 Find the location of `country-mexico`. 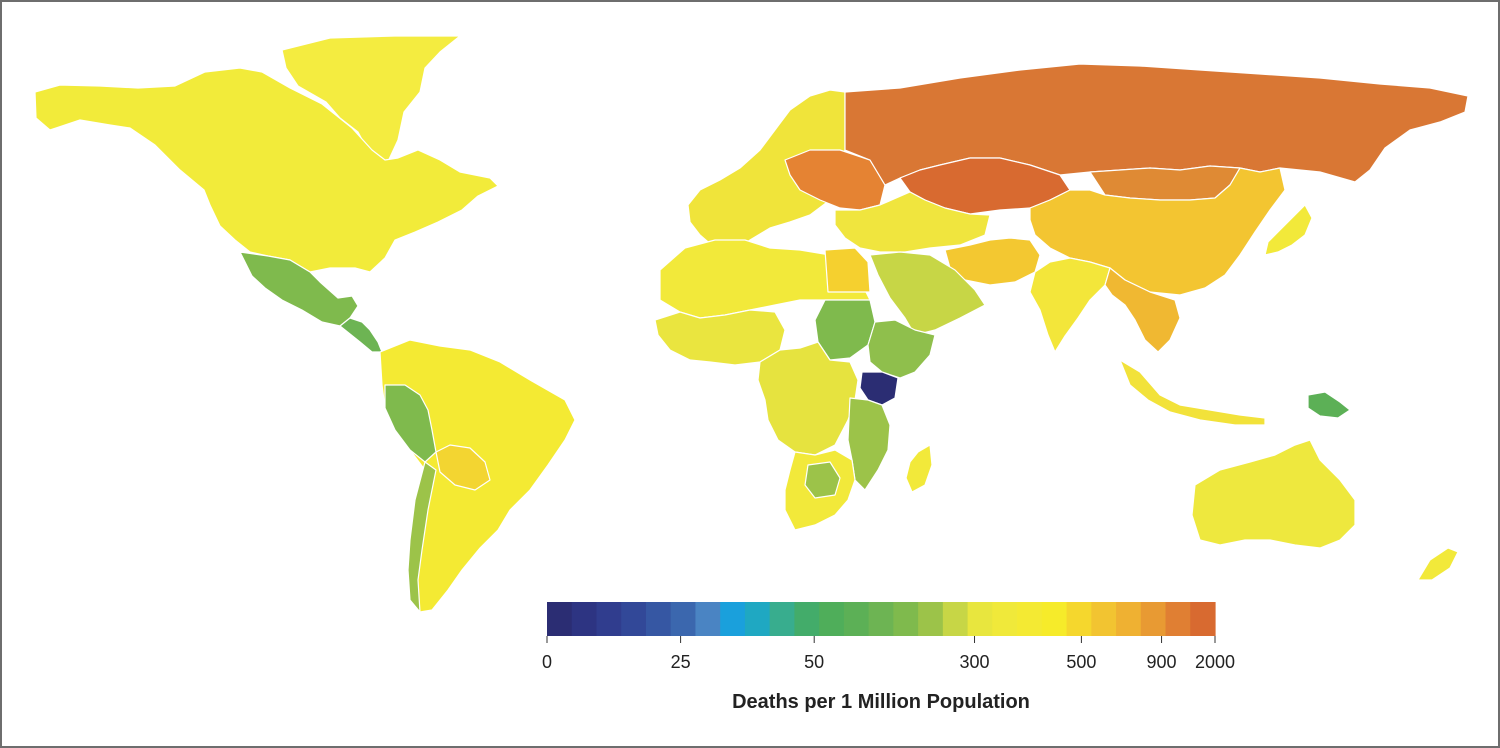

country-mexico is located at coordinates (299, 289).